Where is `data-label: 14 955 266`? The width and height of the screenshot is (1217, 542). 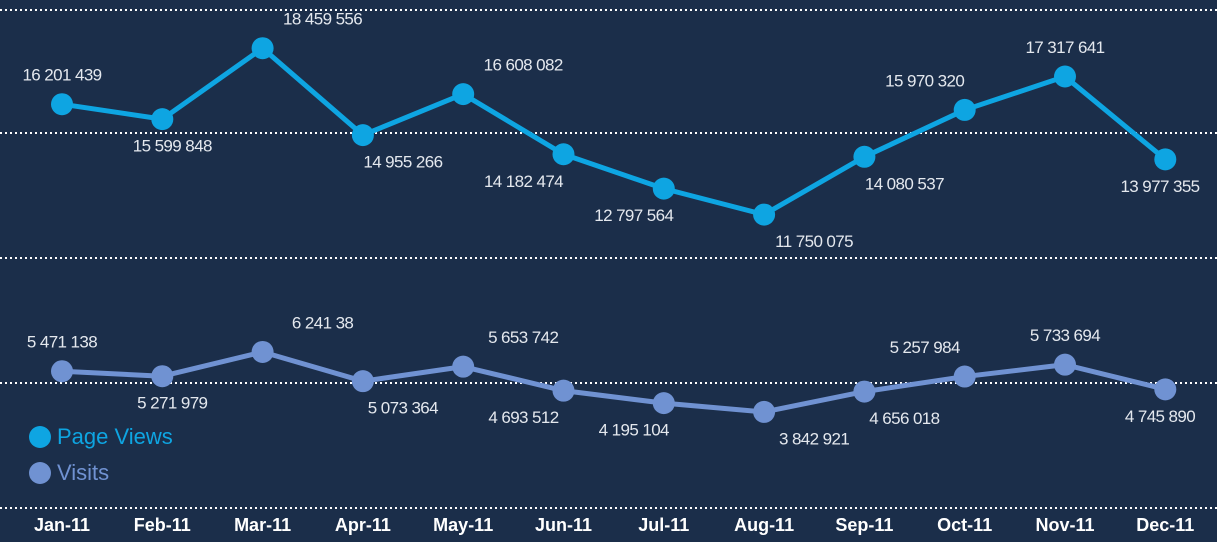
data-label: 14 955 266 is located at coordinates (402, 162).